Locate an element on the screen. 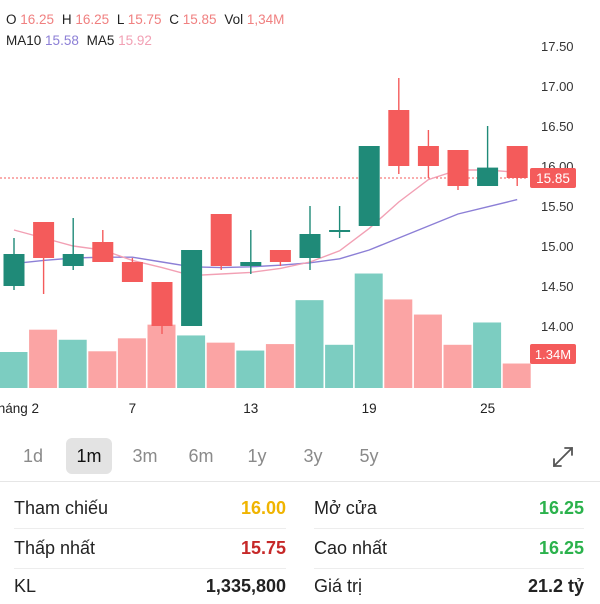 The image size is (600, 604). price-tag-label: 15.85 is located at coordinates (553, 178).